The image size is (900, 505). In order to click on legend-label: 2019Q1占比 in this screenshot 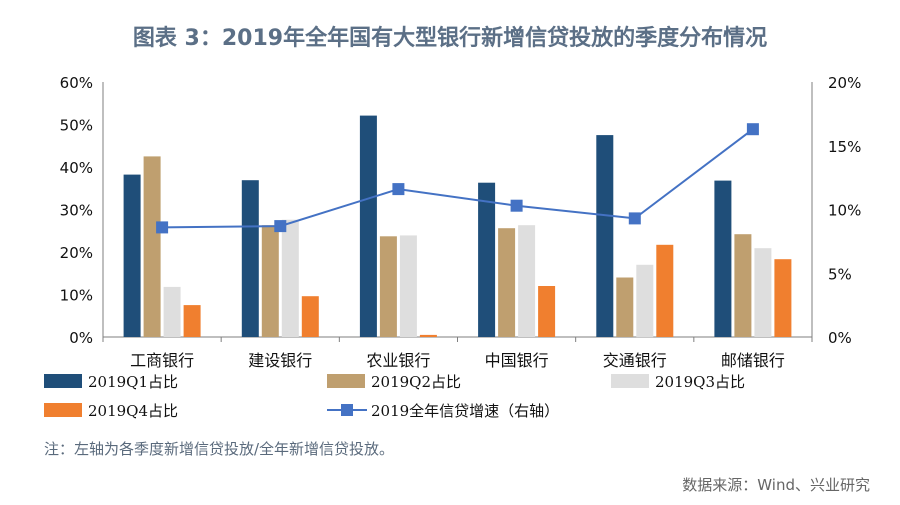, I will do `click(133, 382)`.